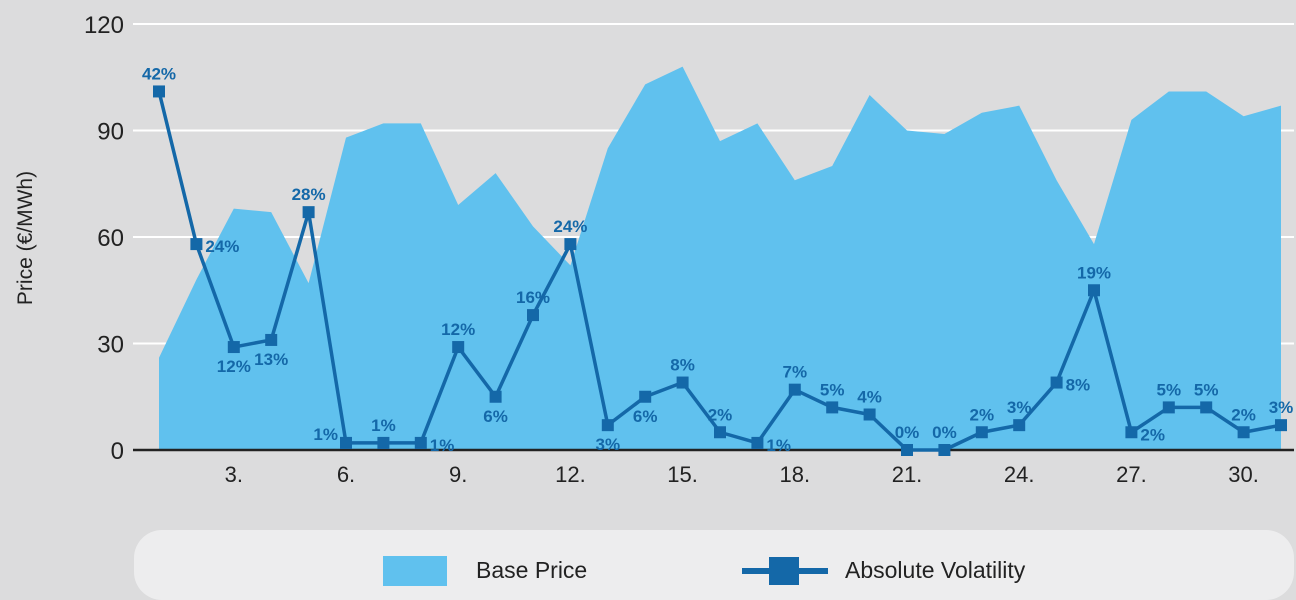 This screenshot has height=600, width=1296. Describe the element at coordinates (1243, 474) in the screenshot. I see `x-tick-label-30: 30.` at that location.